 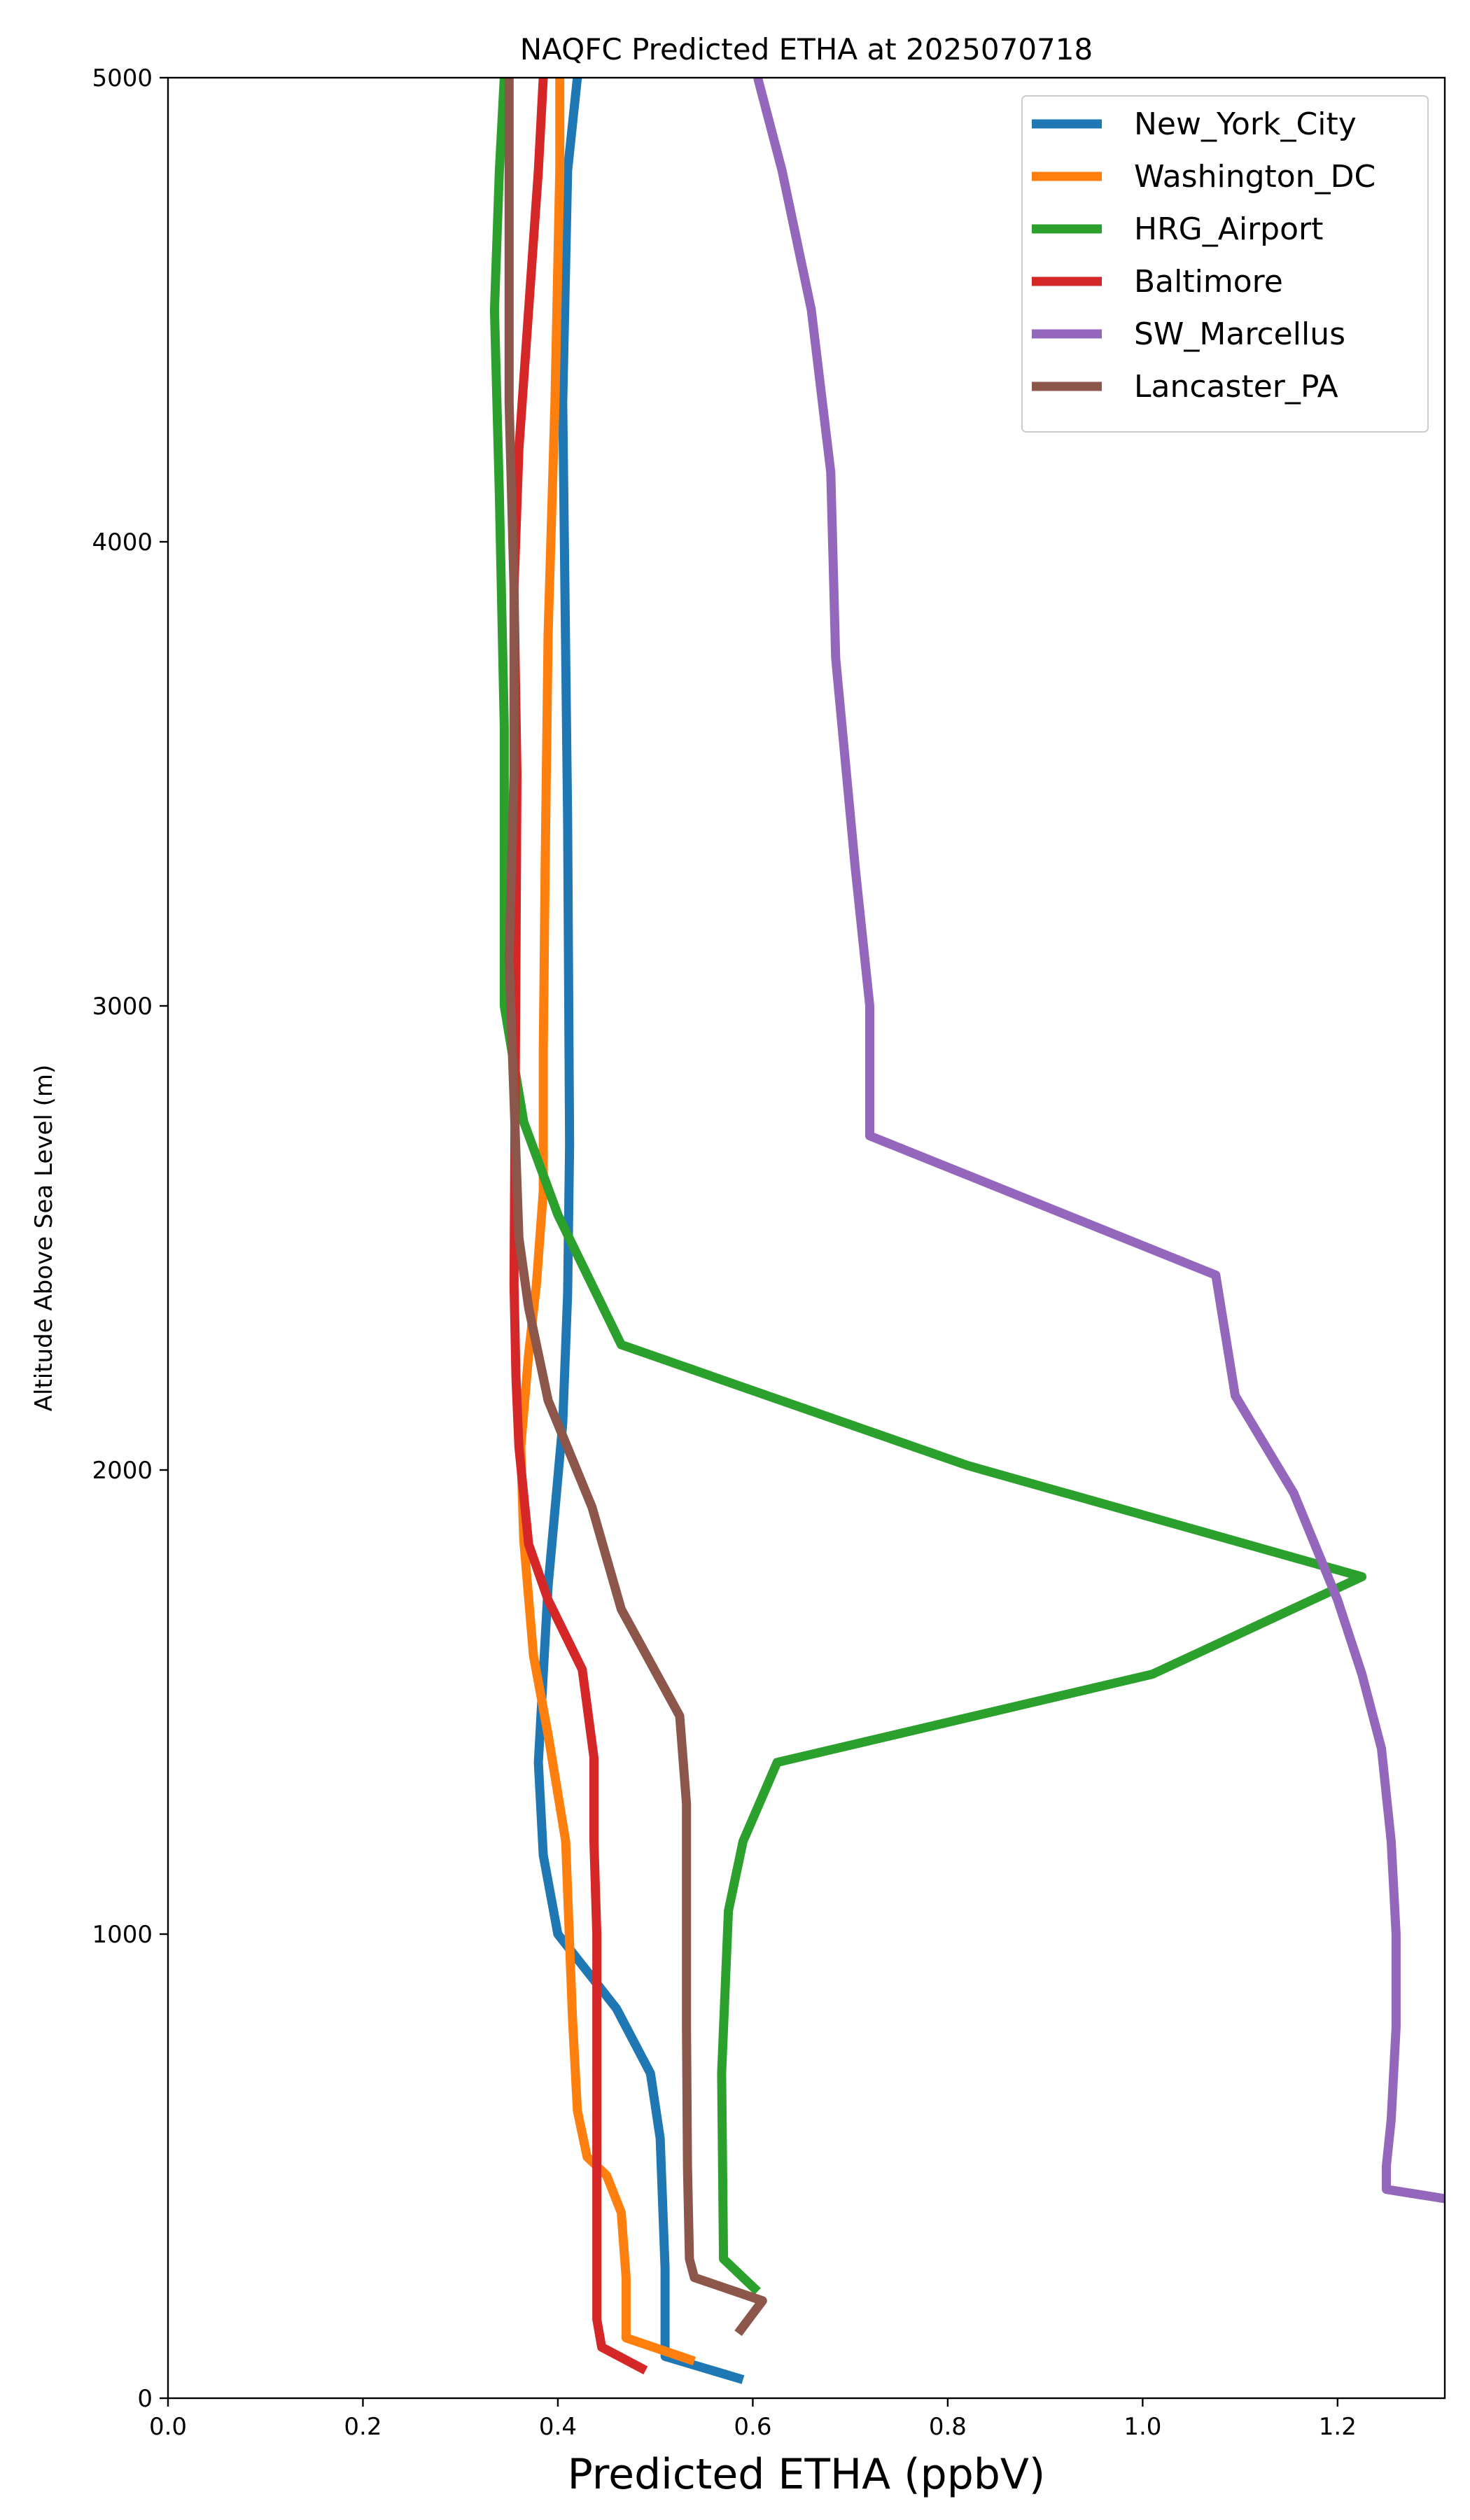 I want to click on x-tick-label: 0.0, so click(x=168, y=2427).